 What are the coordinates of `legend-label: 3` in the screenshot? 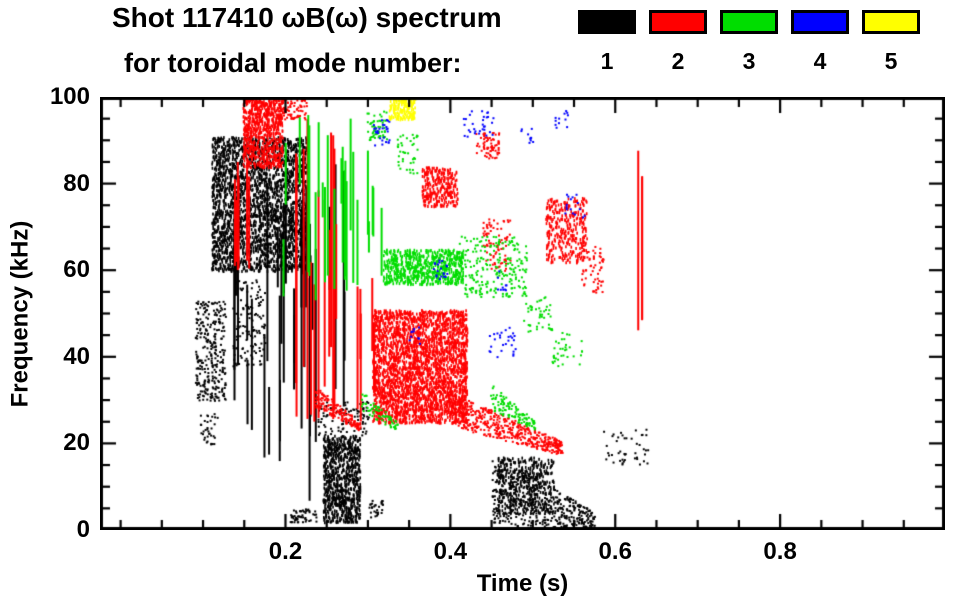 It's located at (749, 61).